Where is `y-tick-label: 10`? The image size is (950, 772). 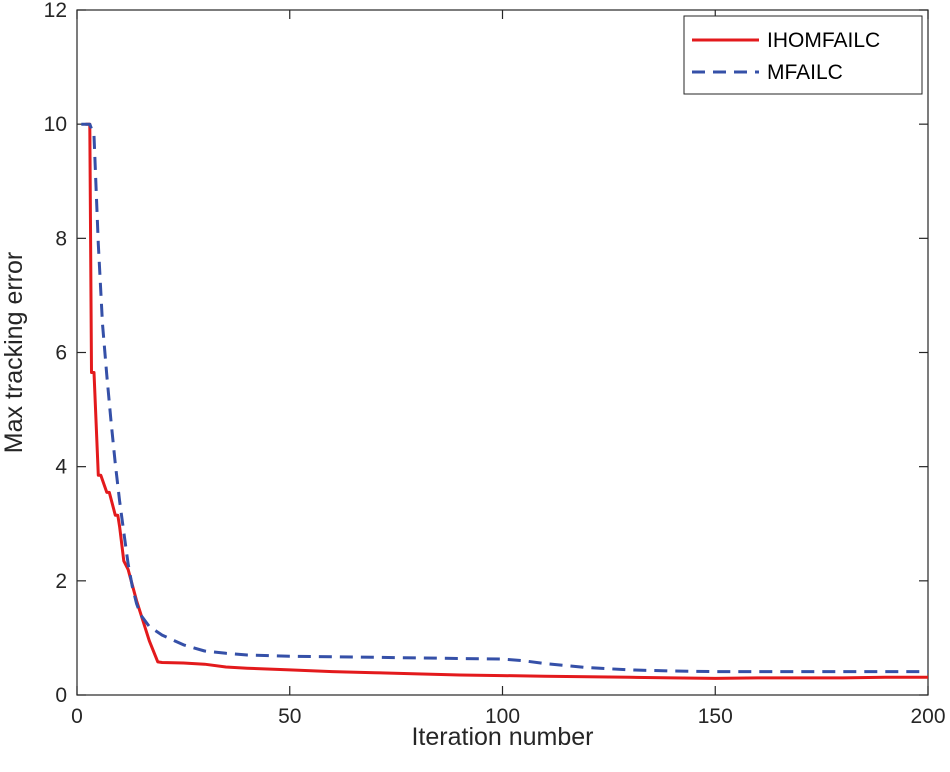
y-tick-label: 10 is located at coordinates (55, 124).